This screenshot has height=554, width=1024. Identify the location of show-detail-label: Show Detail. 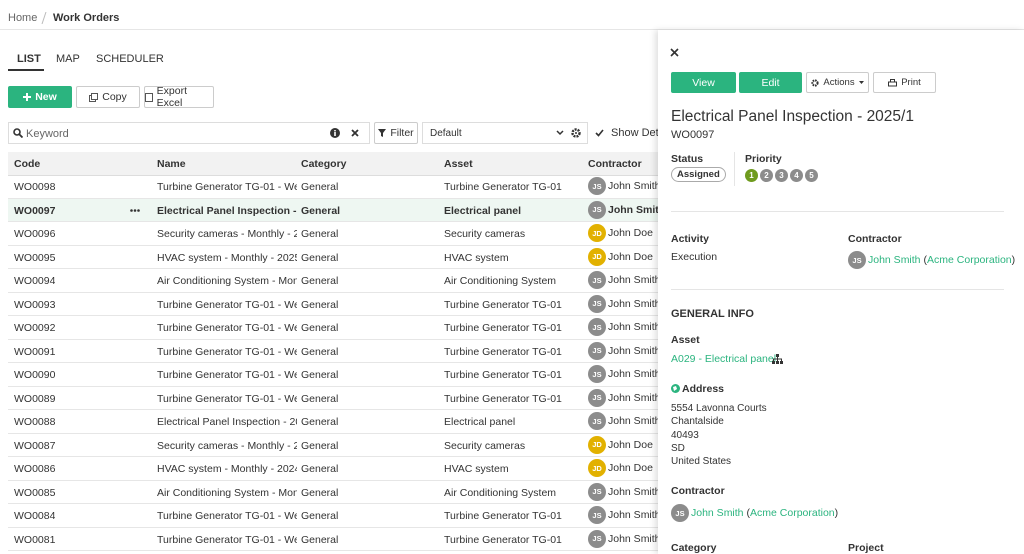
(640, 133).